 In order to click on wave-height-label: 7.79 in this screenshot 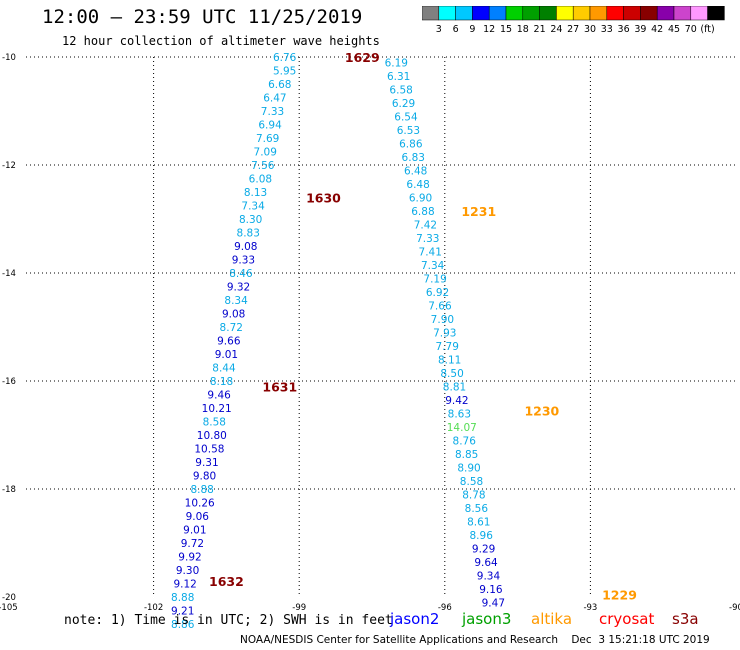, I will do `click(447, 347)`.